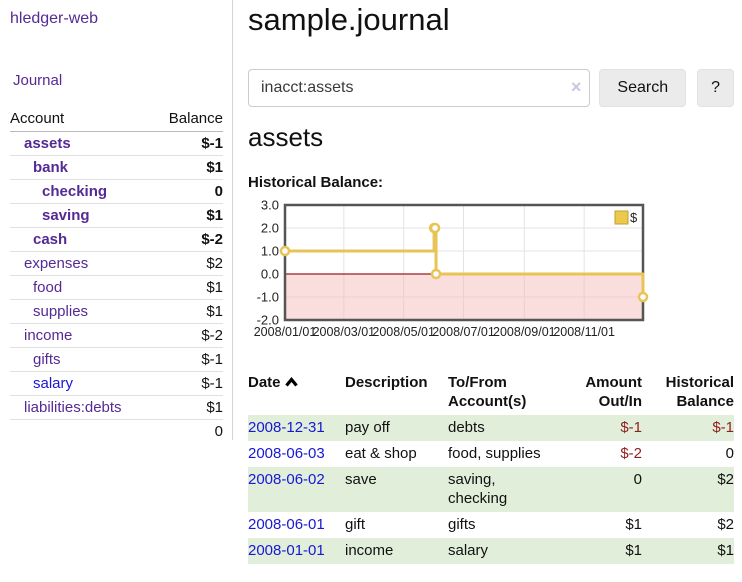 This screenshot has height=582, width=742. I want to click on search-form: × Search ?, so click(491, 88).